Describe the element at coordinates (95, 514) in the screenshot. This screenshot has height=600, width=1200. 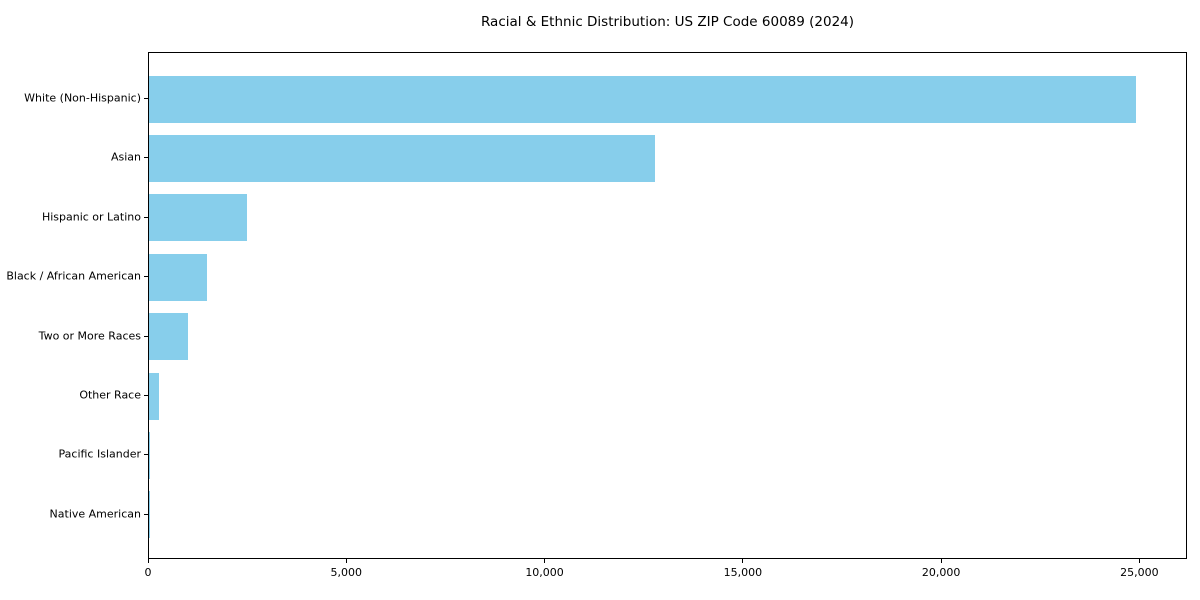
I see `y-axis-label: Native American` at that location.